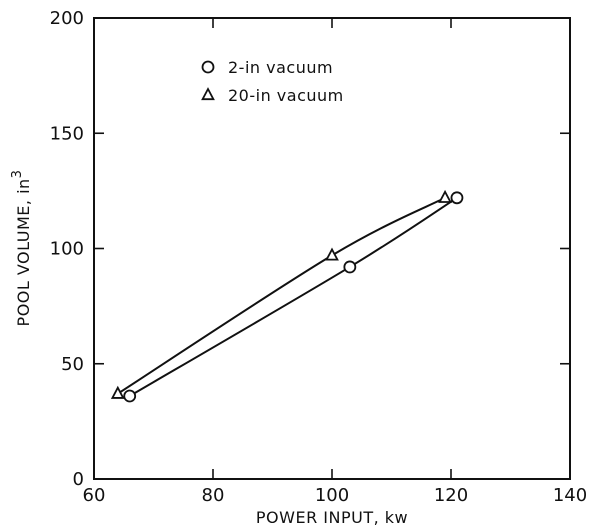 This screenshot has height=528, width=590. I want to click on y-axis-label-superscript: 3, so click(17, 174).